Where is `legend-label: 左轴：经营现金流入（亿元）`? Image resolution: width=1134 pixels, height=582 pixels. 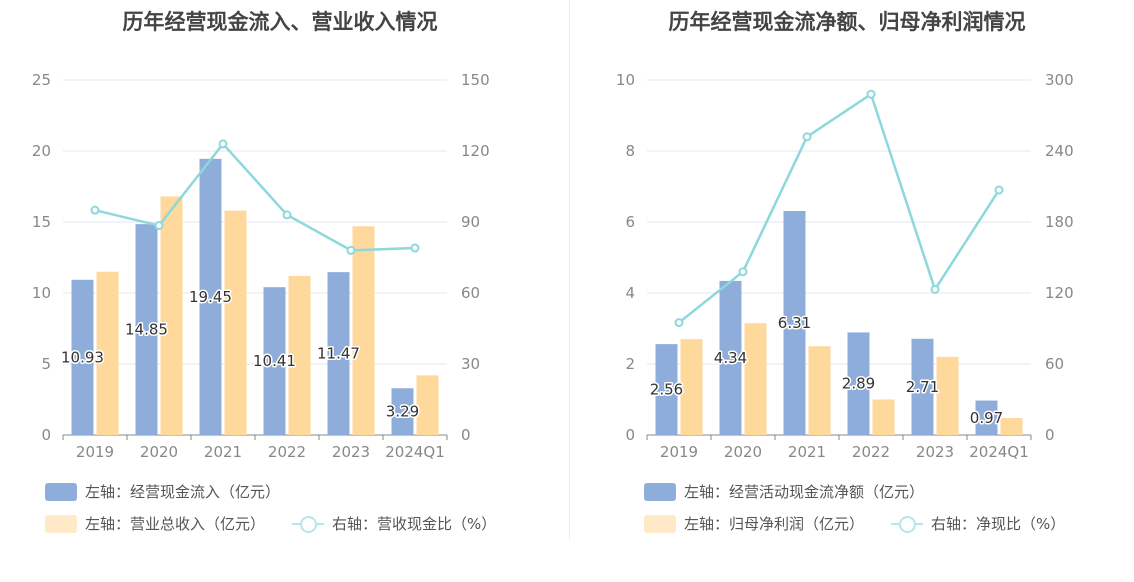
legend-label: 左轴：经营现金流入（亿元） is located at coordinates (183, 492).